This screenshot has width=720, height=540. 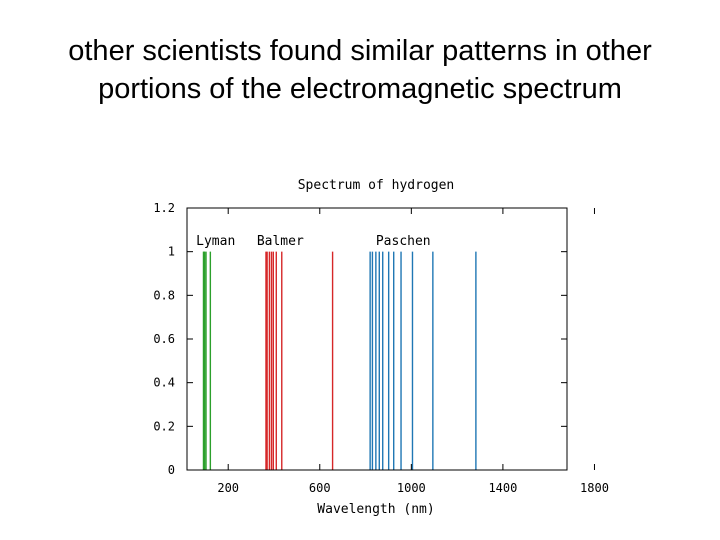 I want to click on annotation-paschen: Paschen, so click(x=403, y=241).